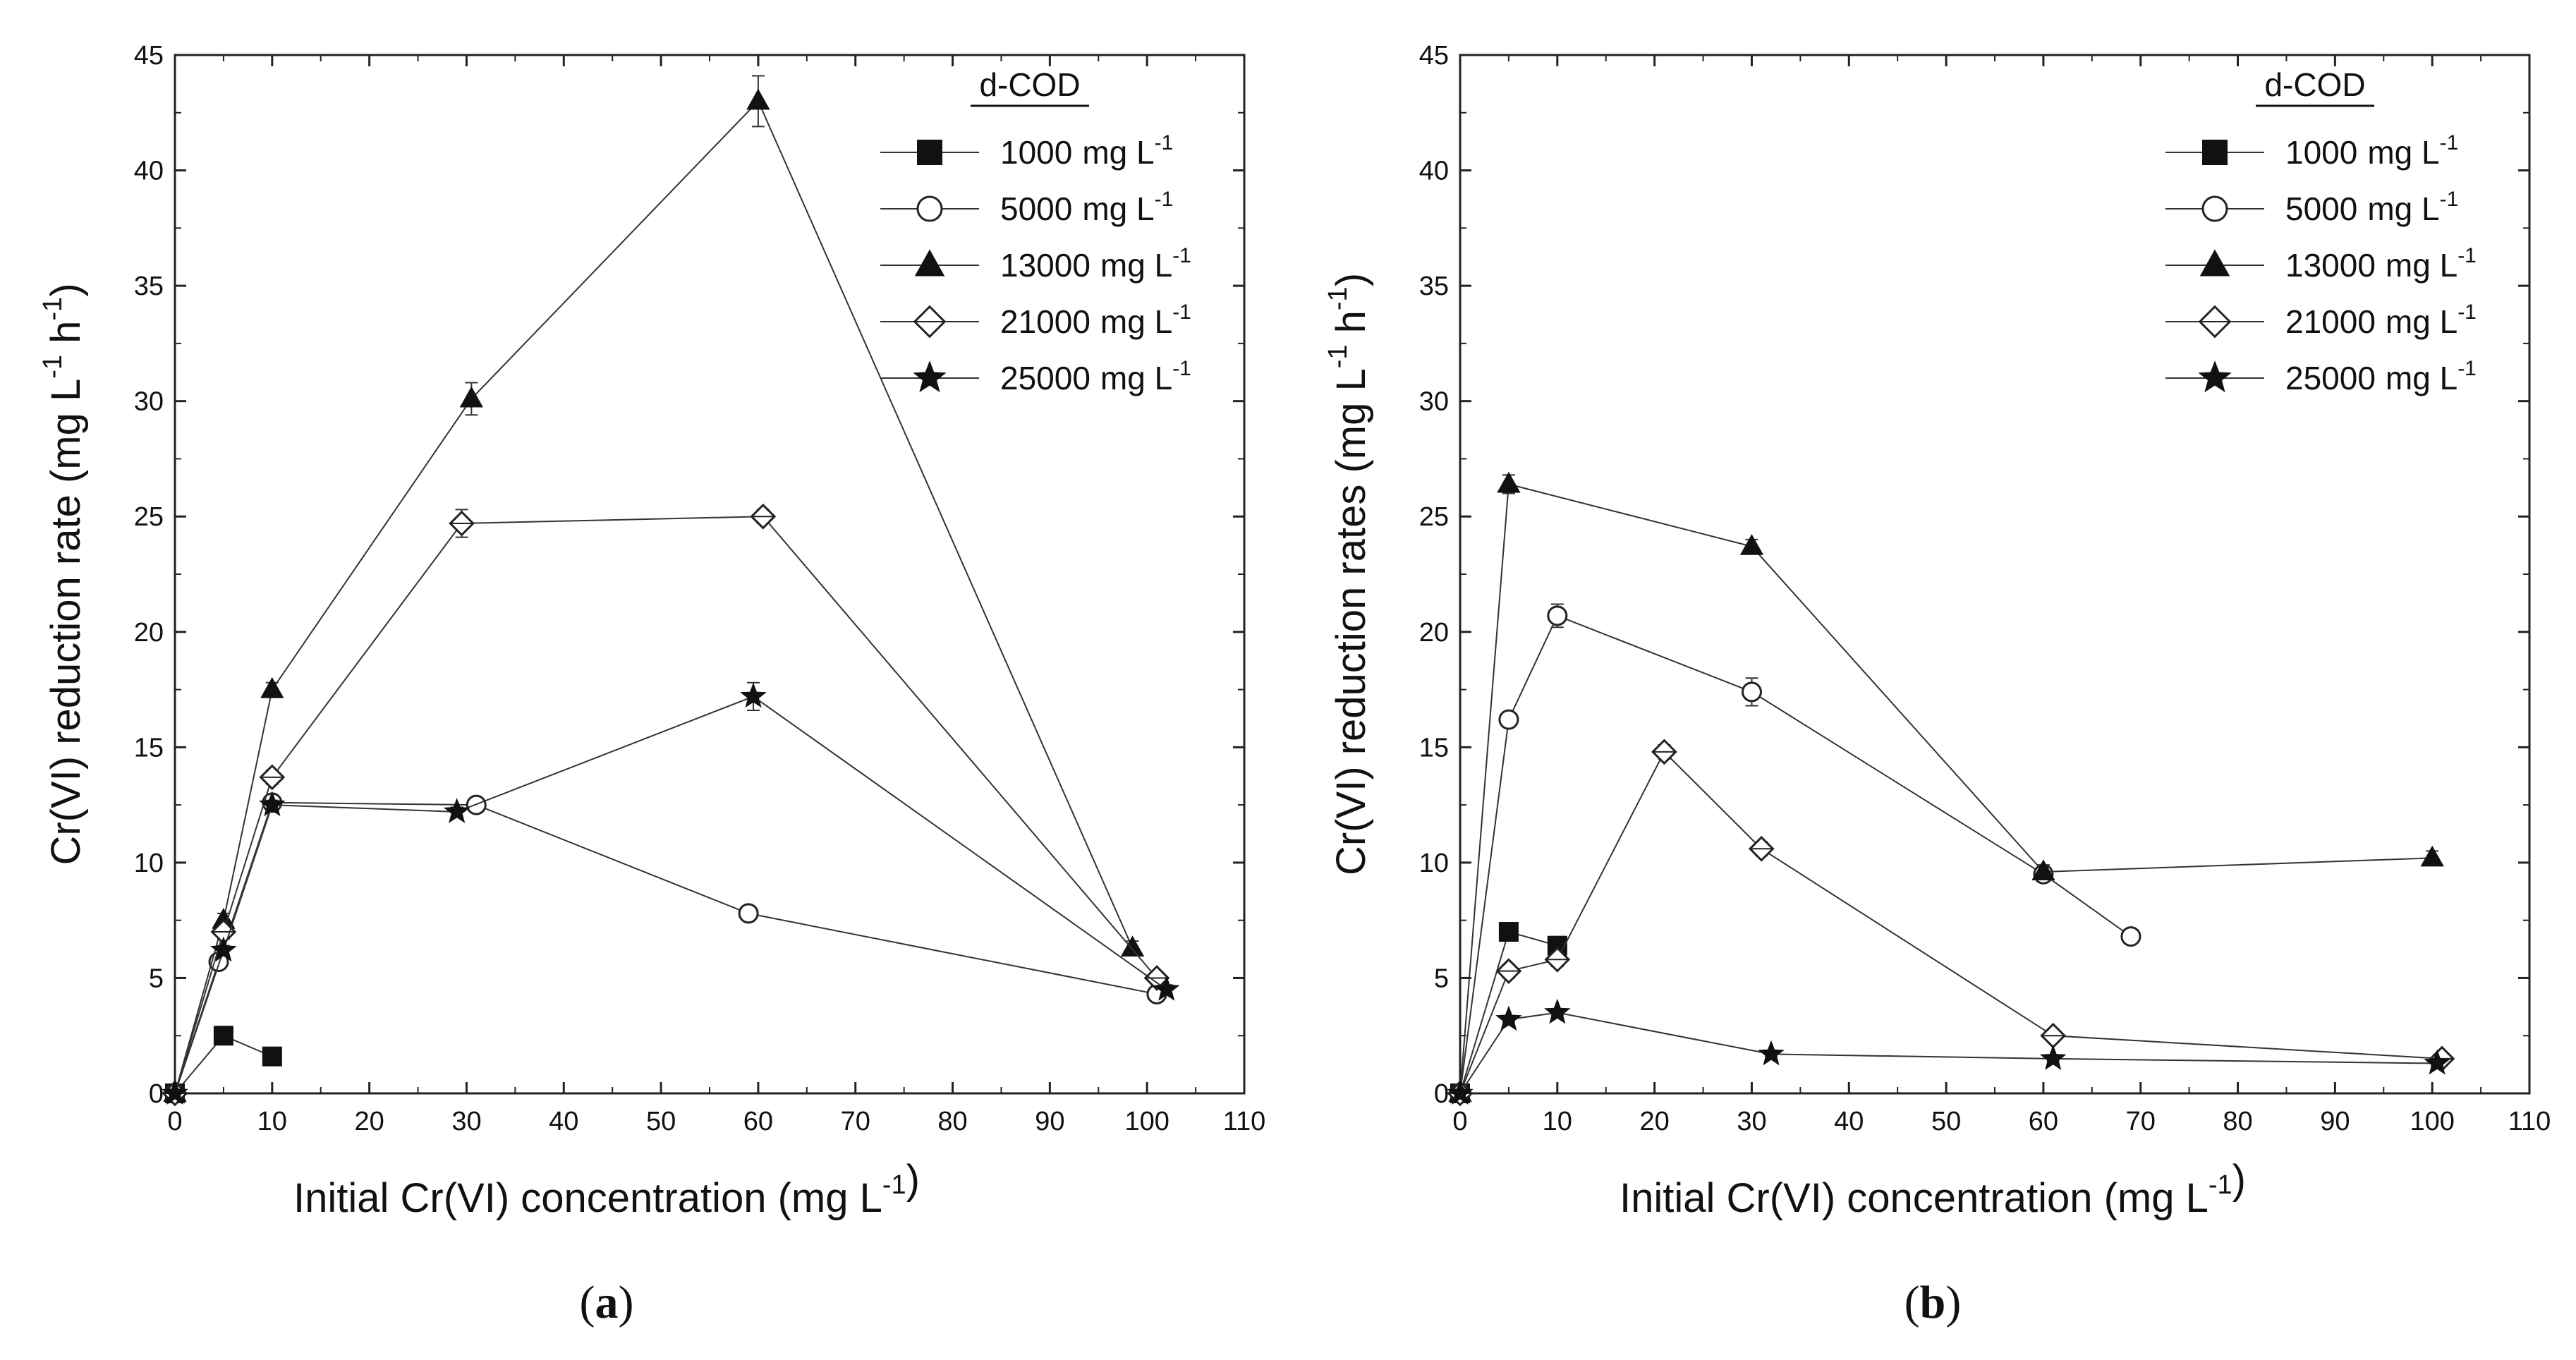 The image size is (2576, 1360). What do you see at coordinates (156, 1094) in the screenshot?
I see `y-tick-label: 0` at bounding box center [156, 1094].